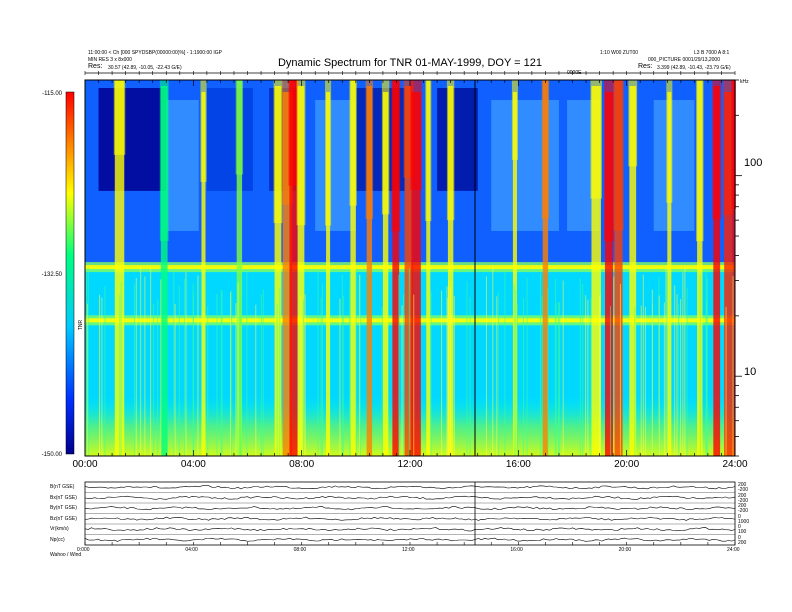 This screenshot has width=792, height=612. What do you see at coordinates (627, 464) in the screenshot?
I see `x-tick-label: 20:00` at bounding box center [627, 464].